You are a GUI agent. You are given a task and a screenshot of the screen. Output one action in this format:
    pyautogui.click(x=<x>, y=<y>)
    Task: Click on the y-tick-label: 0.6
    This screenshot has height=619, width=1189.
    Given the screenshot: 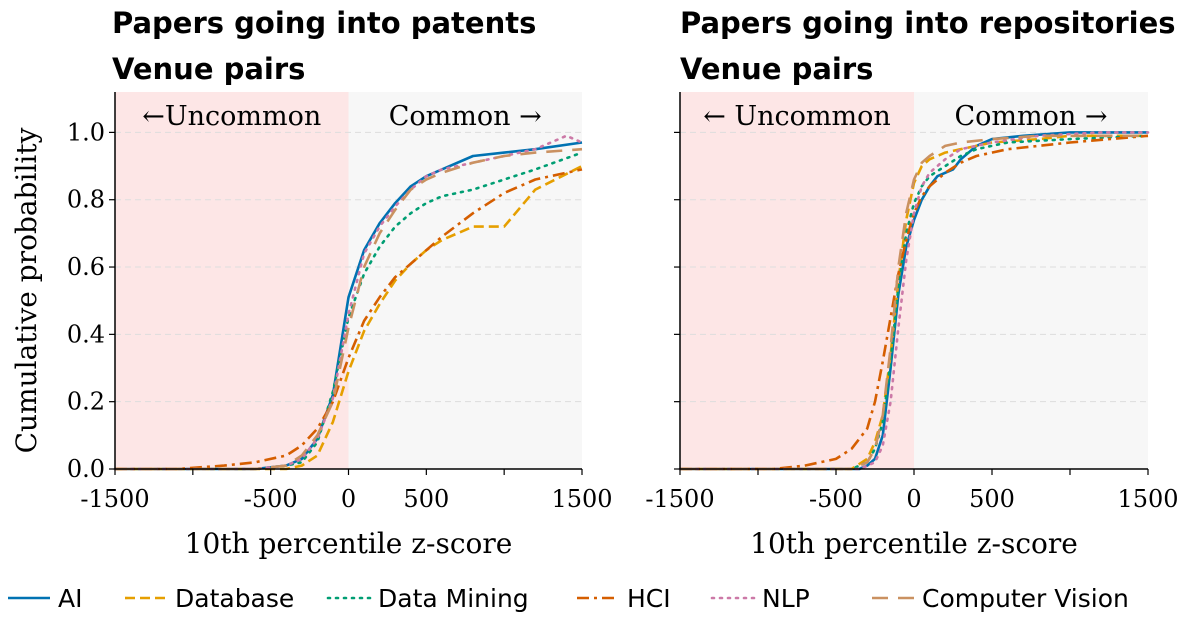 What is the action you would take?
    pyautogui.click(x=86, y=267)
    